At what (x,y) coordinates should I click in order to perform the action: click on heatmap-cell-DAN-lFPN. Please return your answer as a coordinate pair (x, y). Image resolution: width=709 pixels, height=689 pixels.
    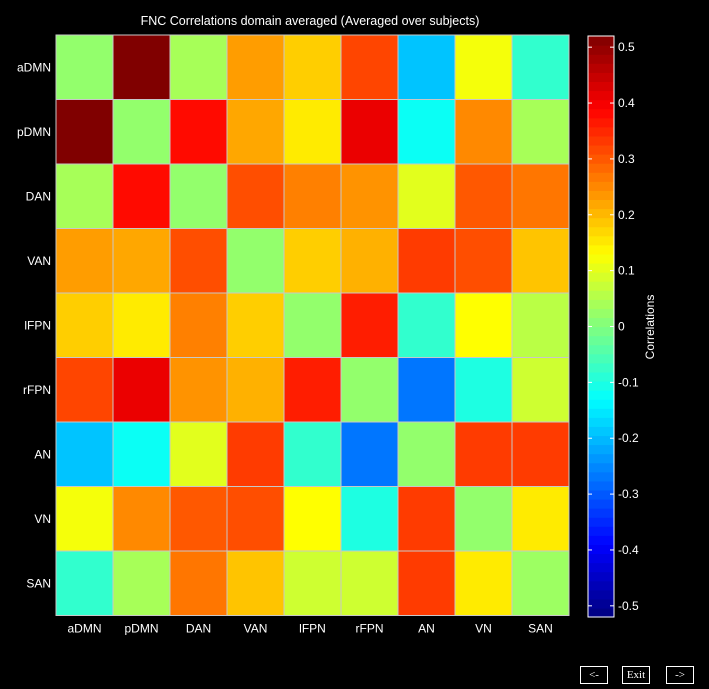
    Looking at the image, I should click on (312, 196).